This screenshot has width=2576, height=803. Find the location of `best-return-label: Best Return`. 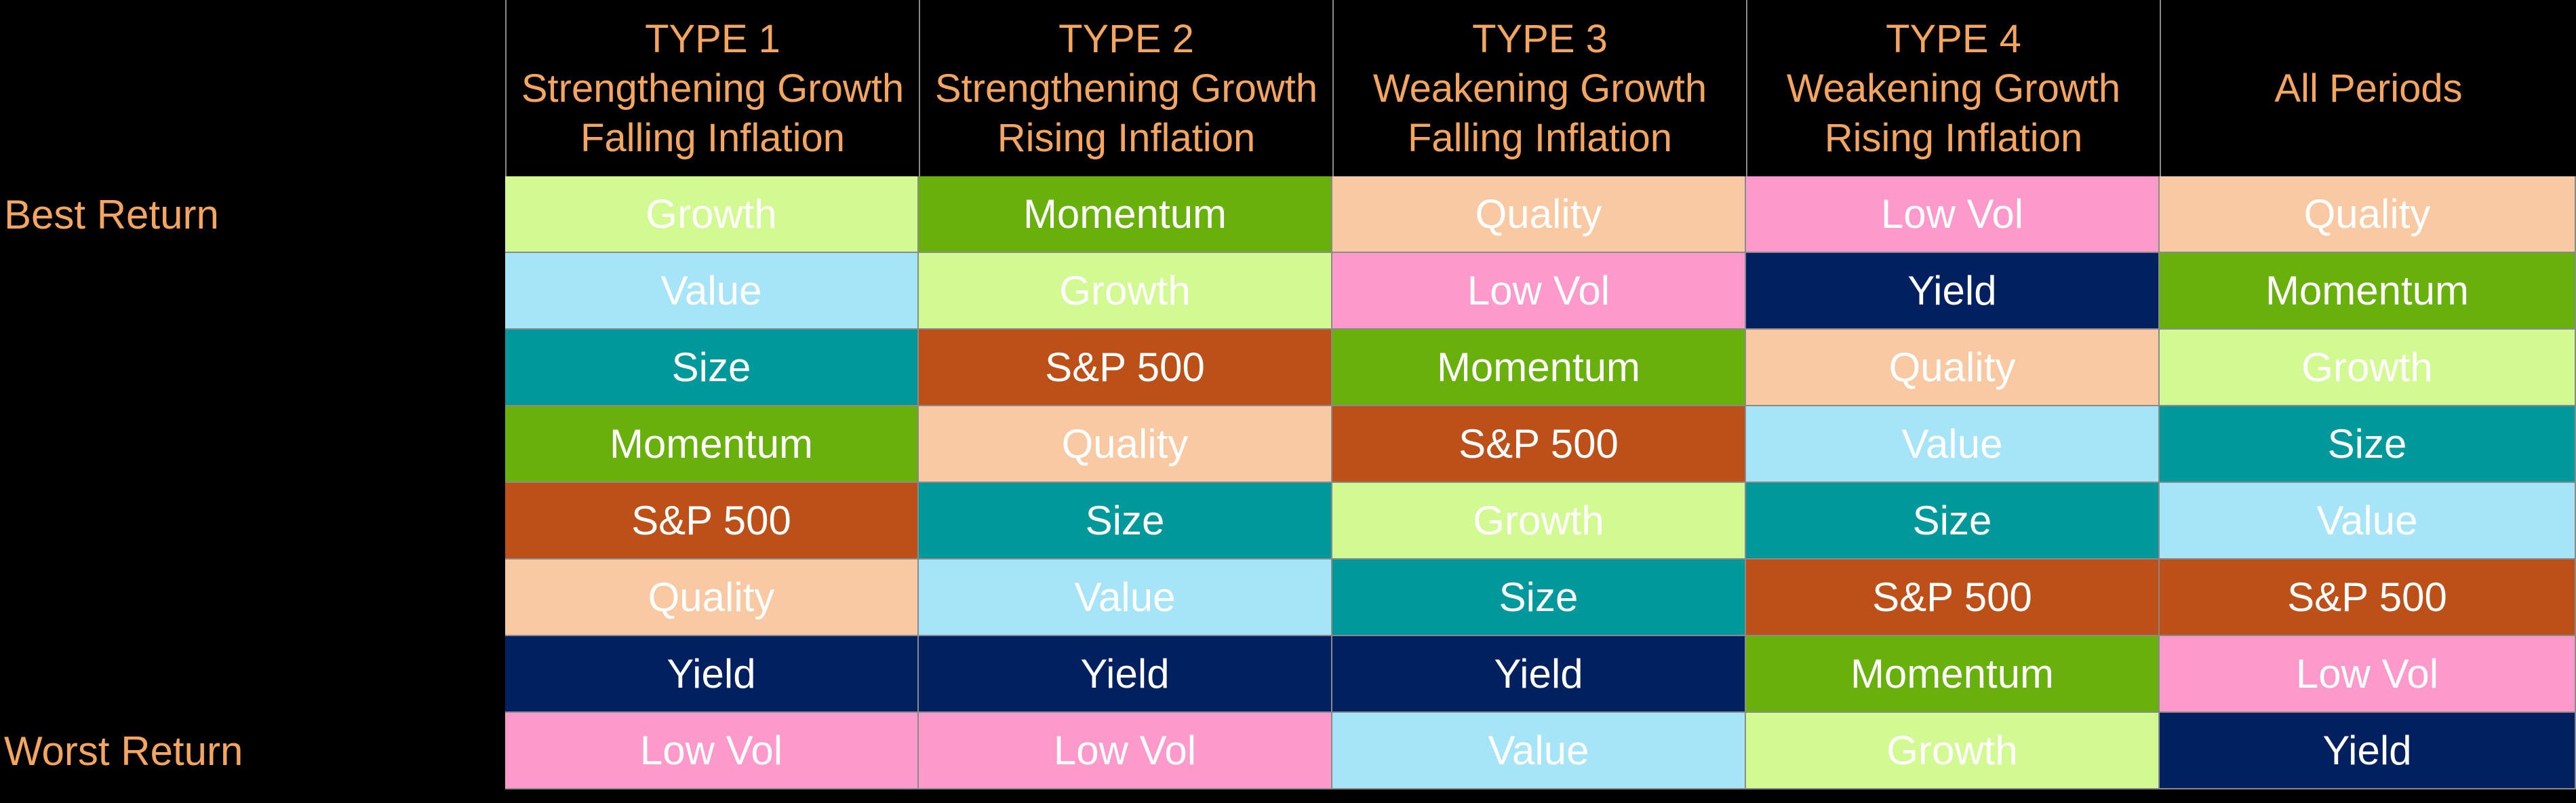

best-return-label: Best Return is located at coordinates (111, 214).